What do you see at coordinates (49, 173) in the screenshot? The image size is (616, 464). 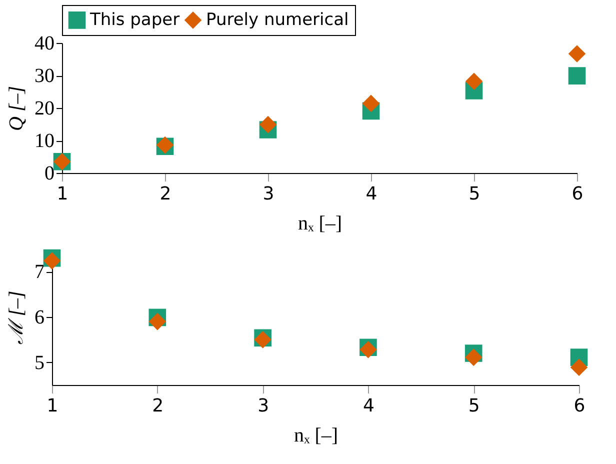 I see `y-tick-label: 0` at bounding box center [49, 173].